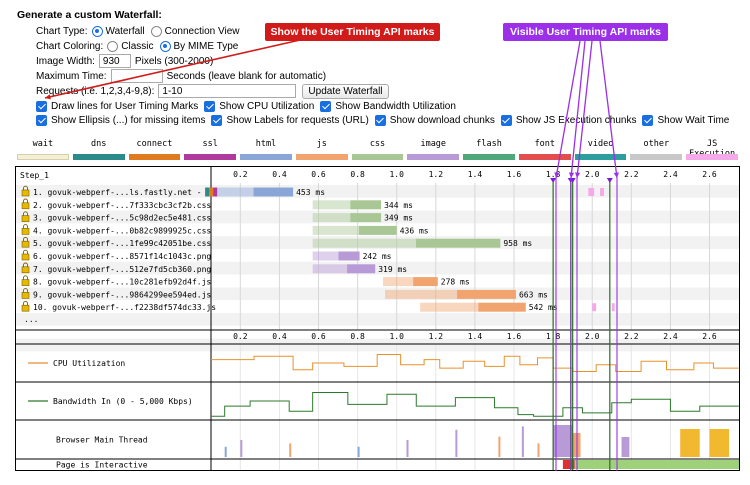  I want to click on legend-item-other: other, so click(656, 149).